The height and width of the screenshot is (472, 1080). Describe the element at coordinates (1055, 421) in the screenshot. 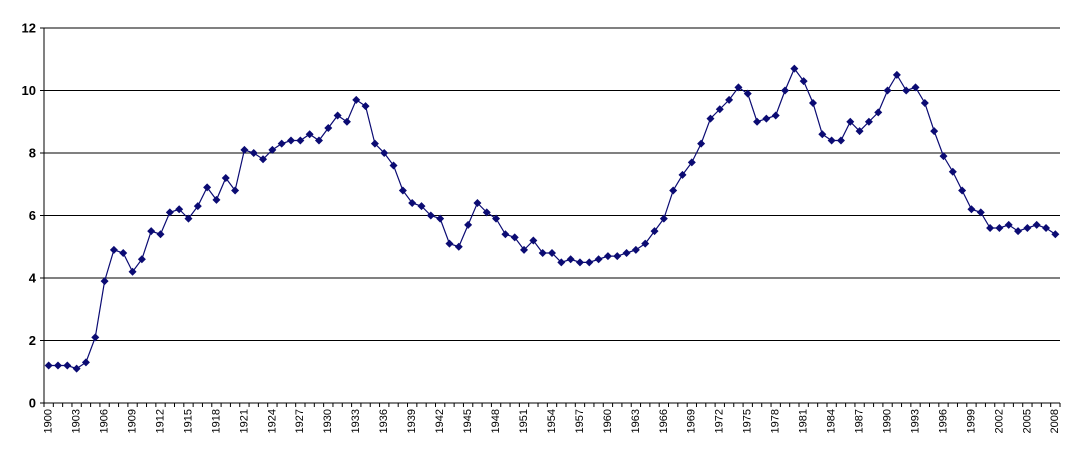

I see `x-tick-label: 2008` at that location.